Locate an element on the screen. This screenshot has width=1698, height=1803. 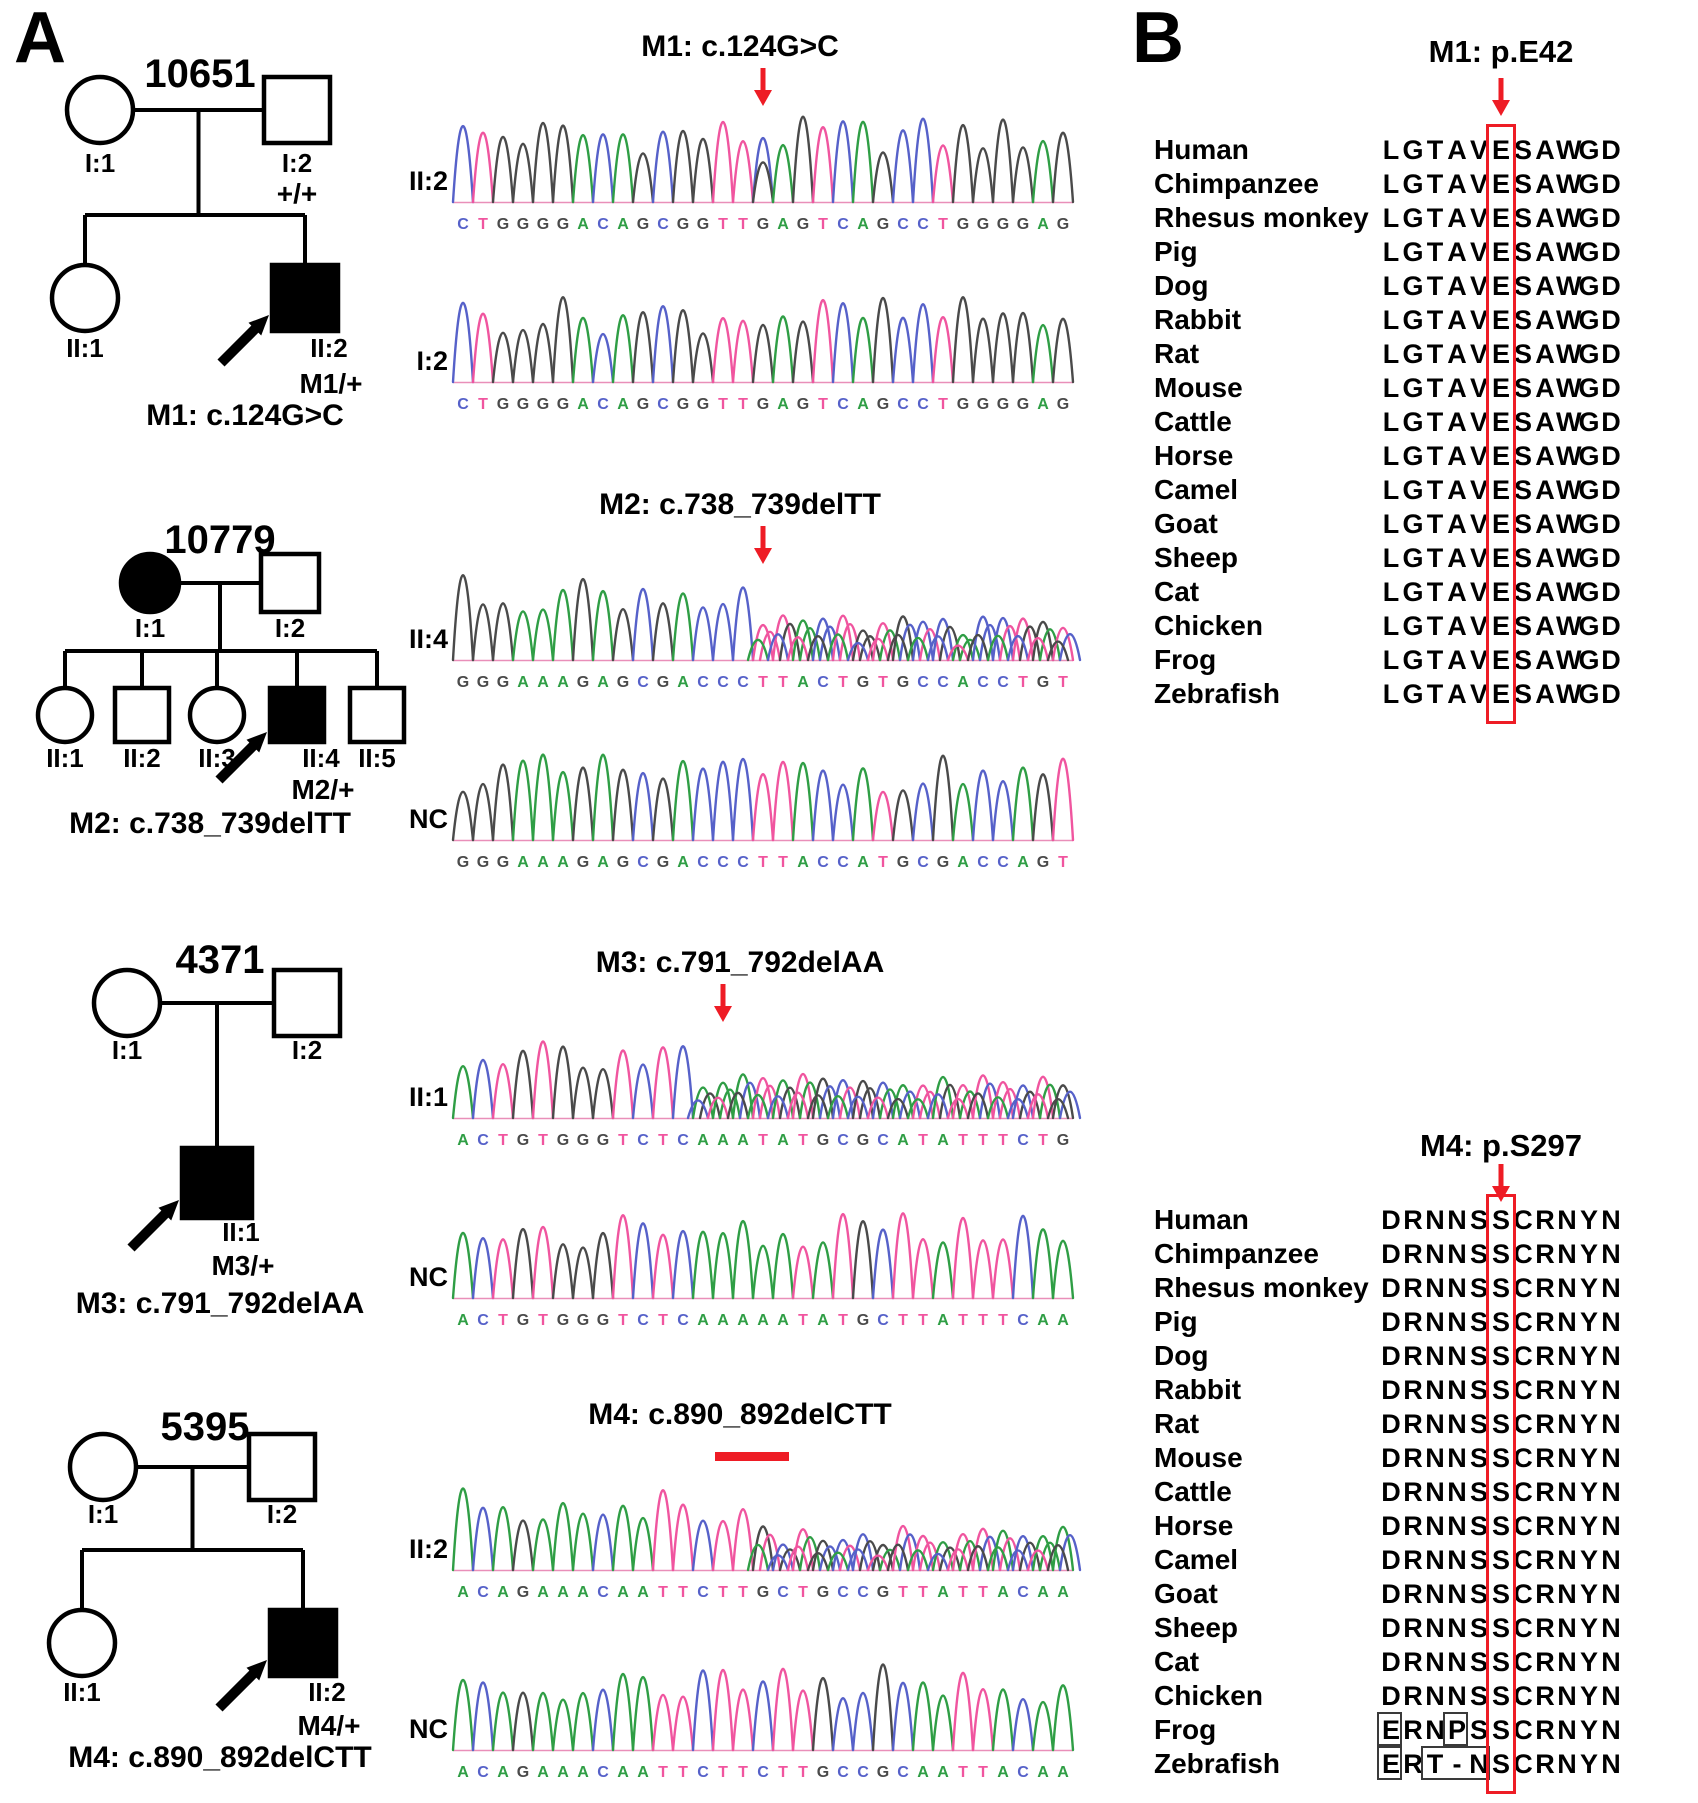
residue: E is located at coordinates (1500, 184).